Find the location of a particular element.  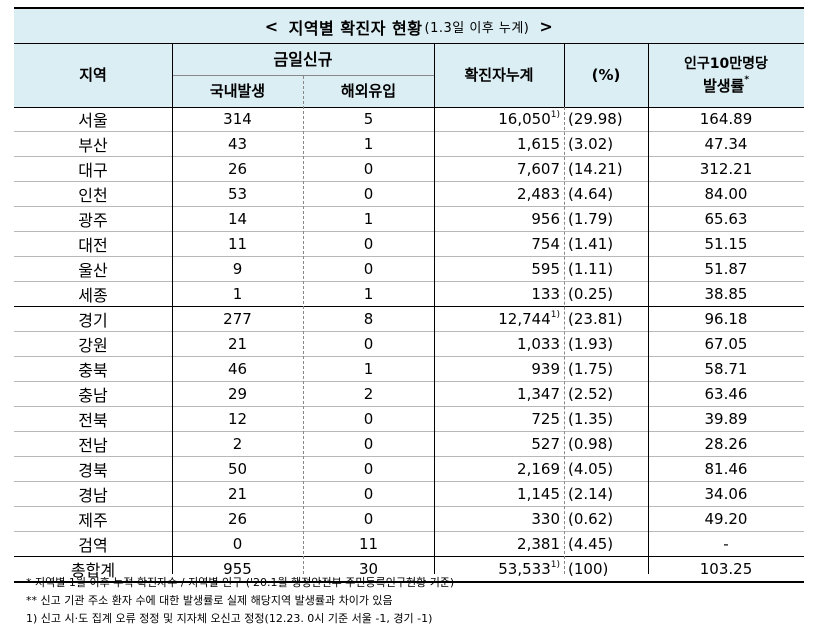

overseas-cell-text: 1 is located at coordinates (368, 219).